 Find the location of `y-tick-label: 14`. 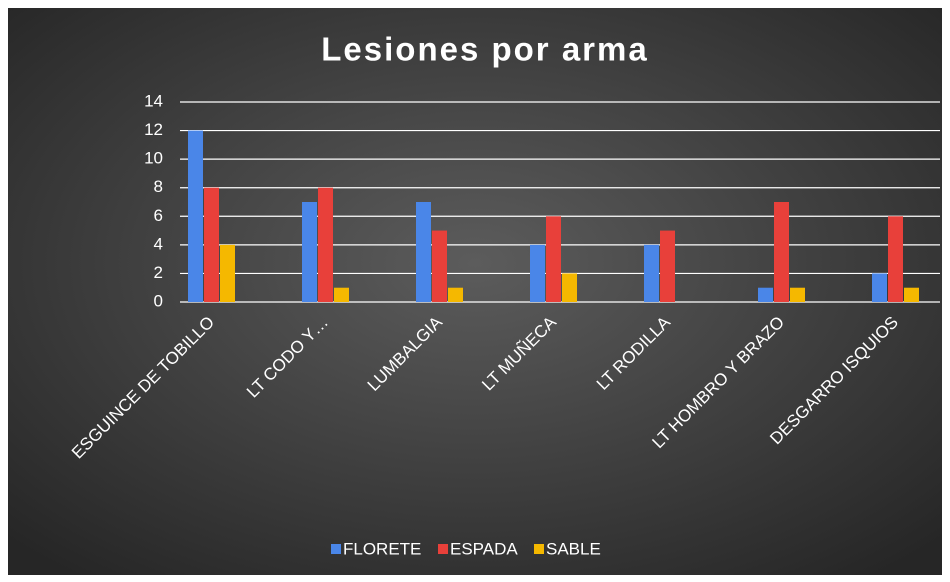

y-tick-label: 14 is located at coordinates (153, 100).